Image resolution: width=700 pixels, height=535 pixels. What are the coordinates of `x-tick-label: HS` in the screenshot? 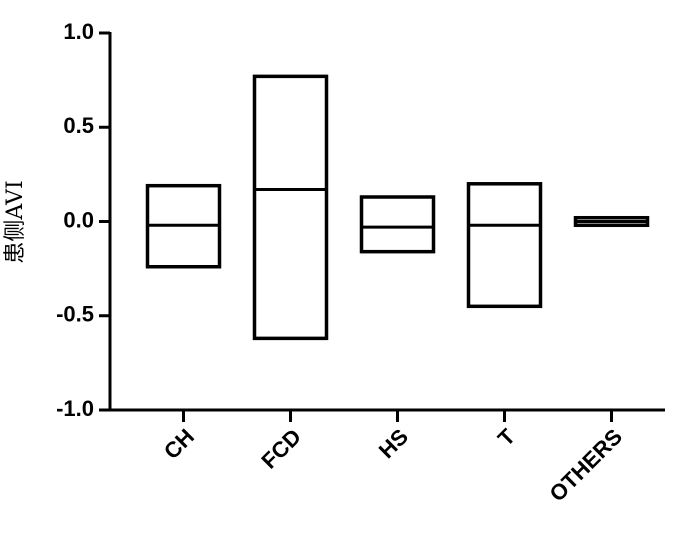 It's located at (393, 443).